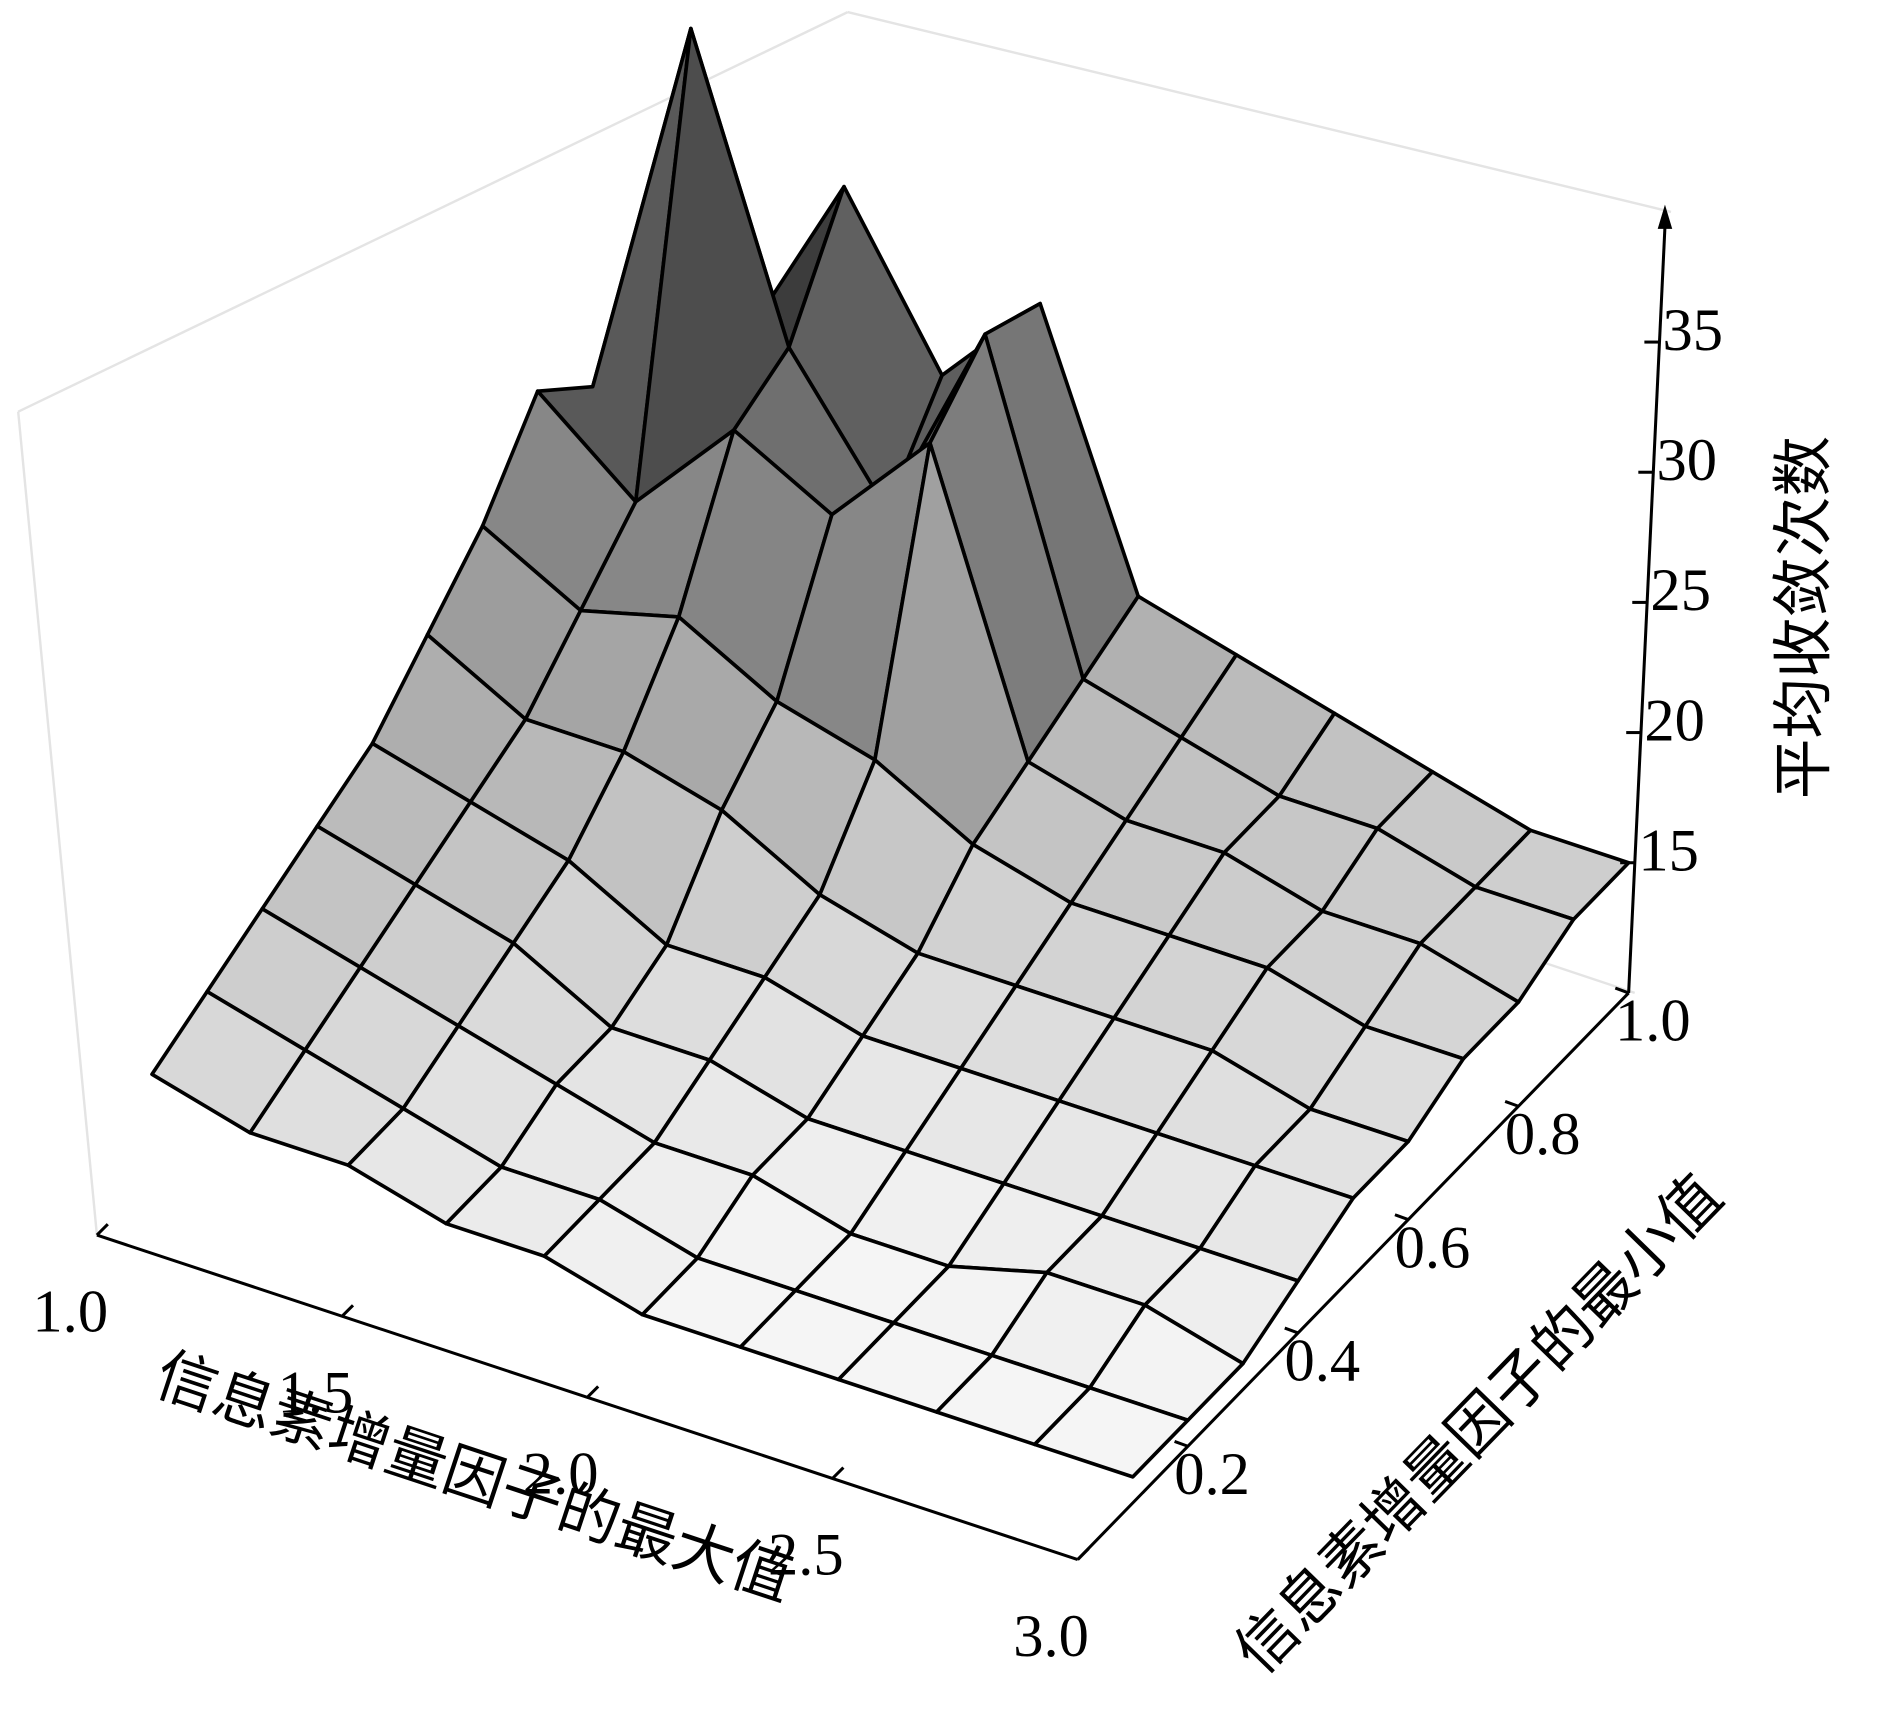  Describe the element at coordinates (1111, 1432) in the screenshot. I see `surface-face` at that location.